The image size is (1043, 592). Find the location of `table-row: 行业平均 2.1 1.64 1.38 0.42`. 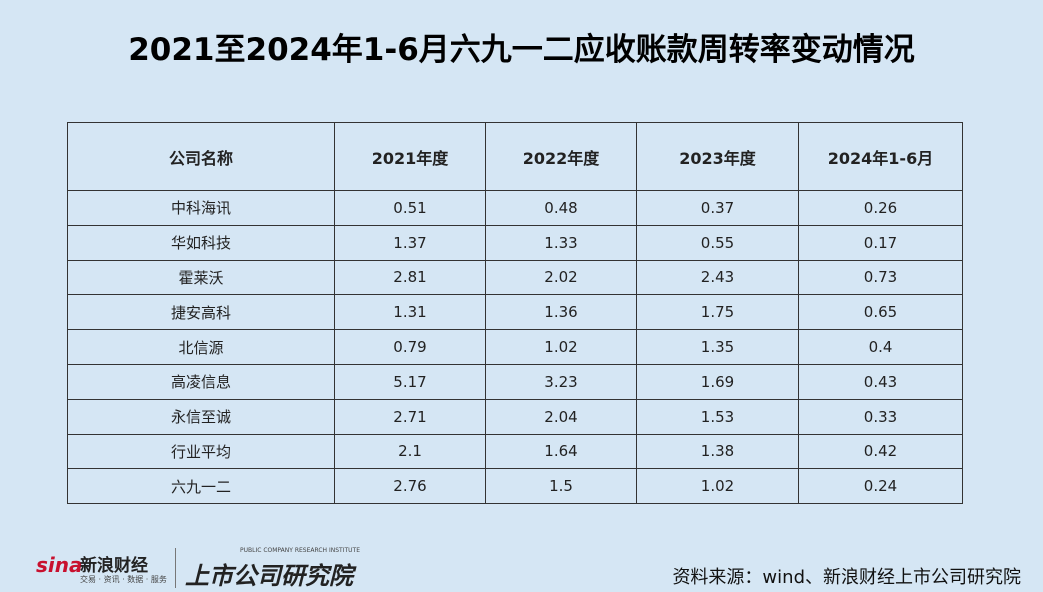

table-row: 行业平均 2.1 1.64 1.38 0.42 is located at coordinates (515, 451).